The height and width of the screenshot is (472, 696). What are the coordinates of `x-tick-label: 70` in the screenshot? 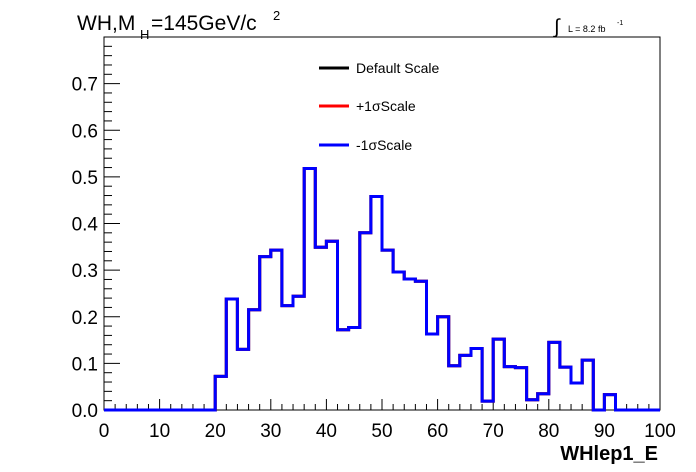 It's located at (493, 431).